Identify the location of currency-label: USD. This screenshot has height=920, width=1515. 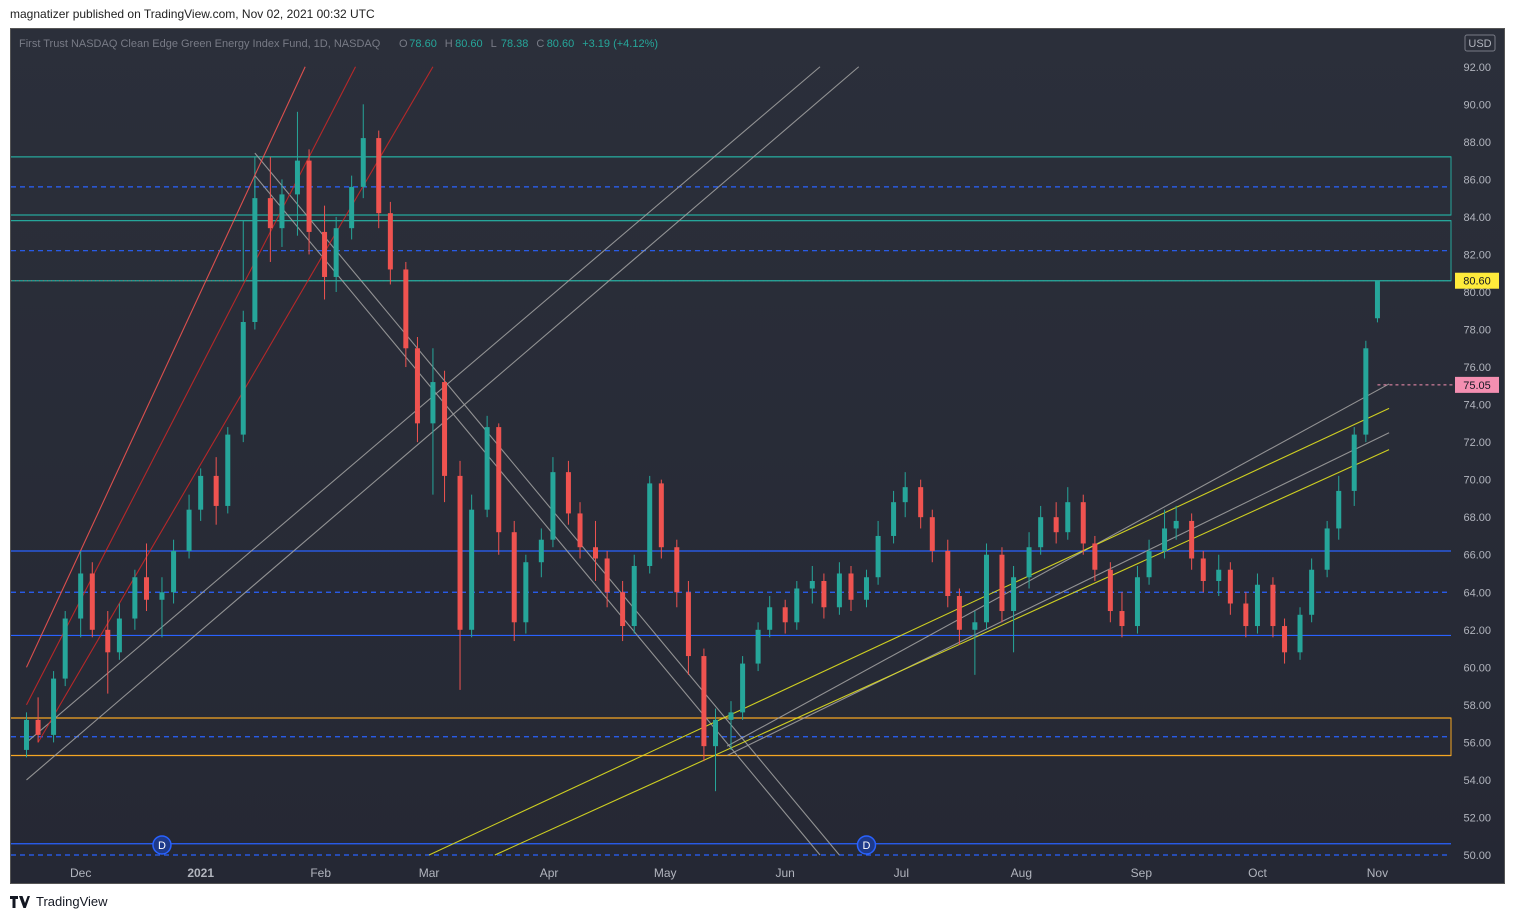
(1479, 44).